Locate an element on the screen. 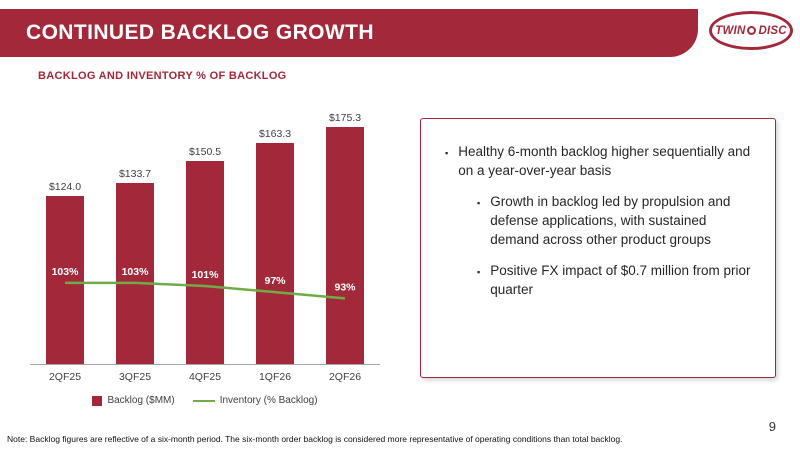 This screenshot has width=800, height=450. bar-column: $175.3 is located at coordinates (345, 232).